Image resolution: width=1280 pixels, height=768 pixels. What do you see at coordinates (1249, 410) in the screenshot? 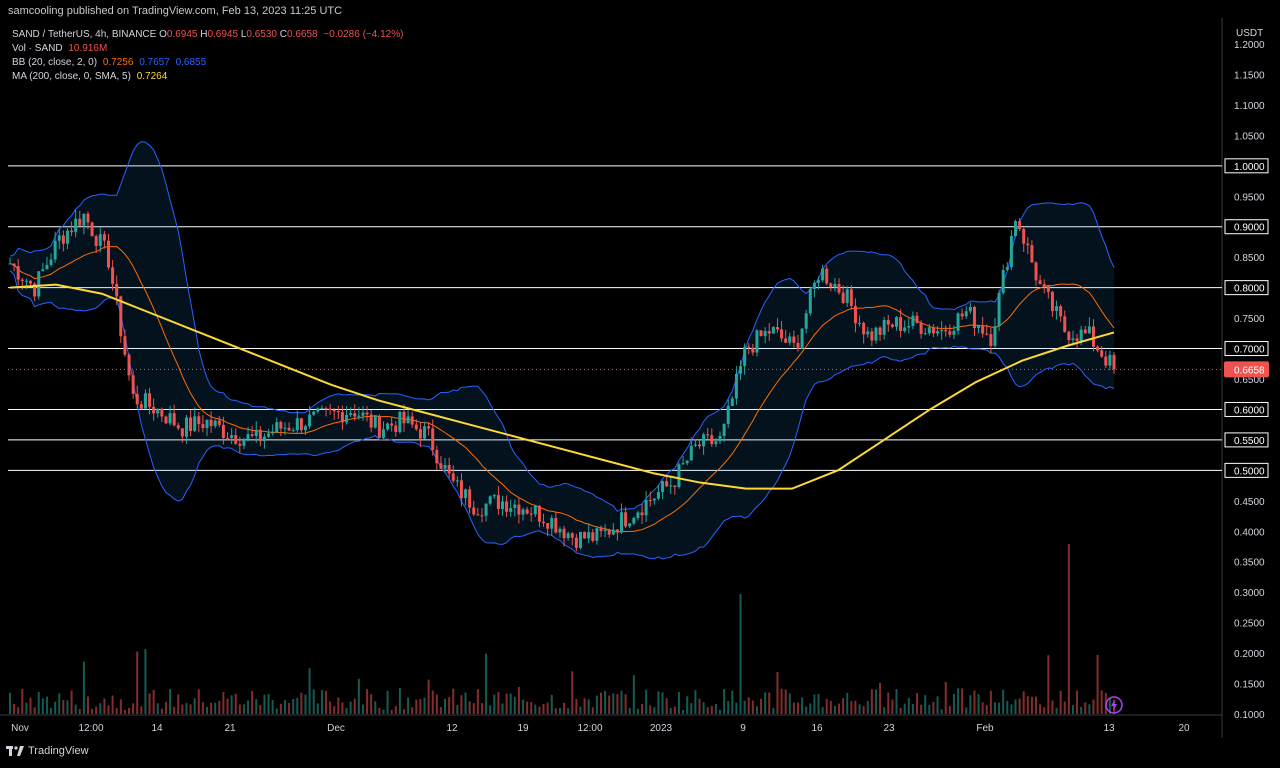
I see `level-price-label: 0.6000` at bounding box center [1249, 410].